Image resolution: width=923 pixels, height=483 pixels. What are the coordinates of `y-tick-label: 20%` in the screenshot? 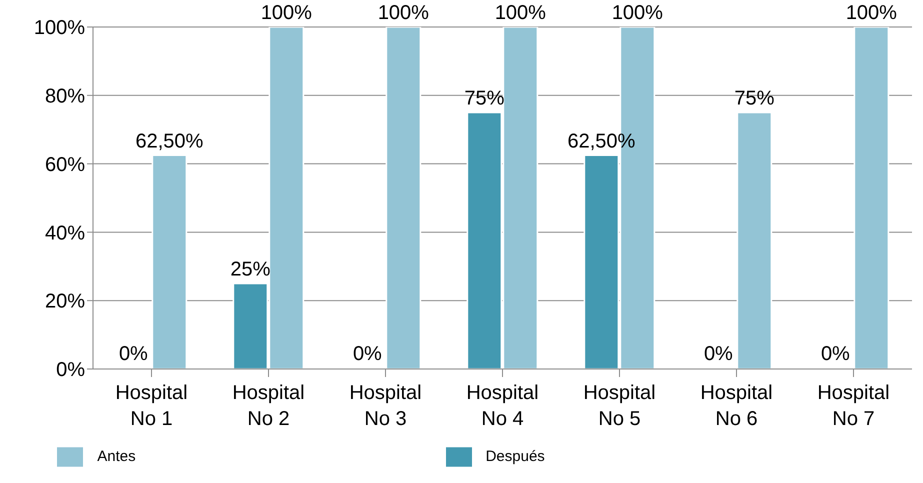 It's located at (65, 301).